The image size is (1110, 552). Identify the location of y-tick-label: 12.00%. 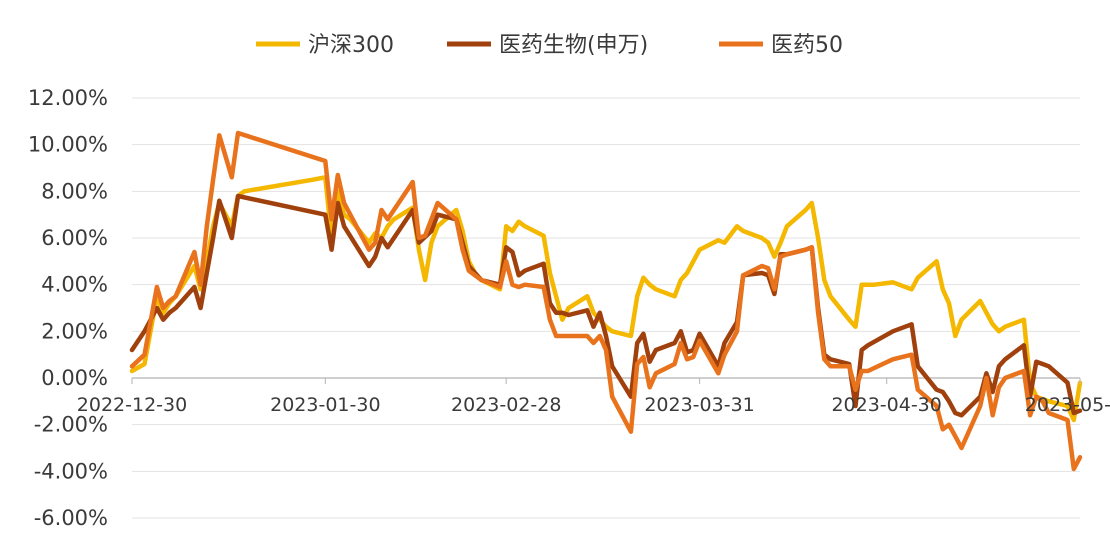
(68, 98).